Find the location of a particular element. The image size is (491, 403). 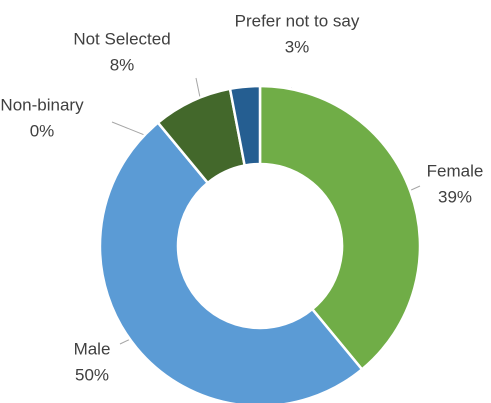

value-label: 39% is located at coordinates (455, 196).